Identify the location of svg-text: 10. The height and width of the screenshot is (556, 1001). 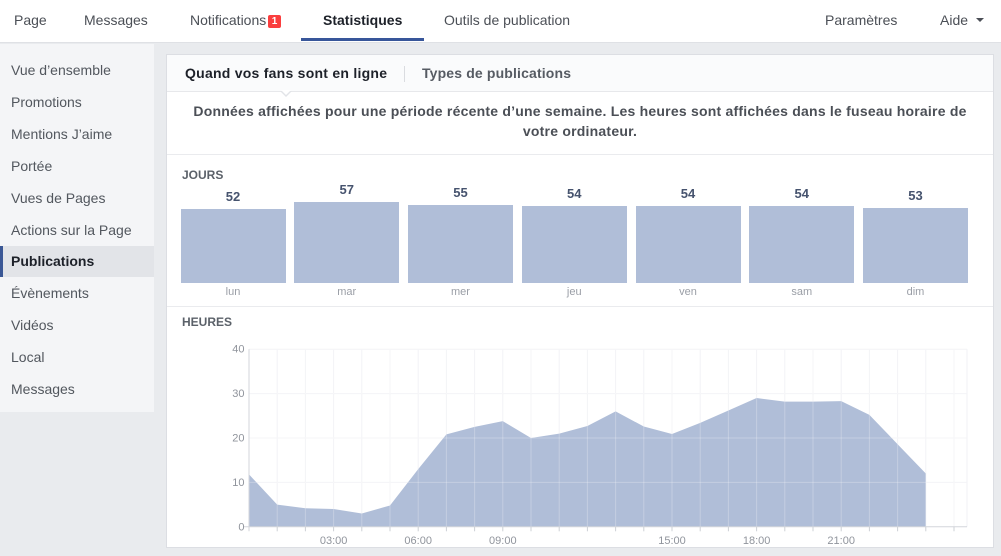
(238, 483).